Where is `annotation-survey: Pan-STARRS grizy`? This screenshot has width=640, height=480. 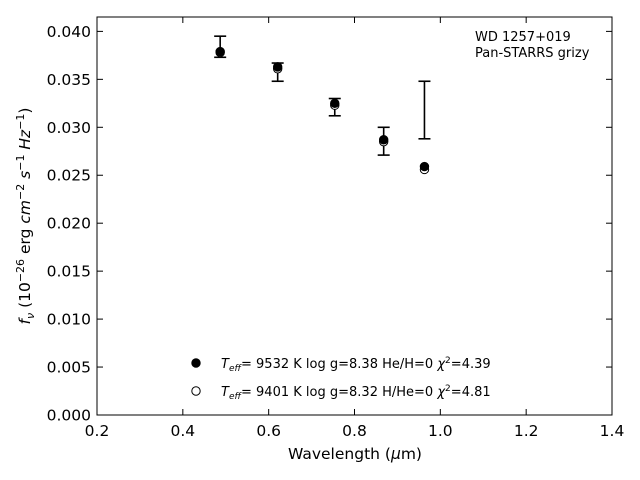 annotation-survey: Pan-STARRS grizy is located at coordinates (532, 53).